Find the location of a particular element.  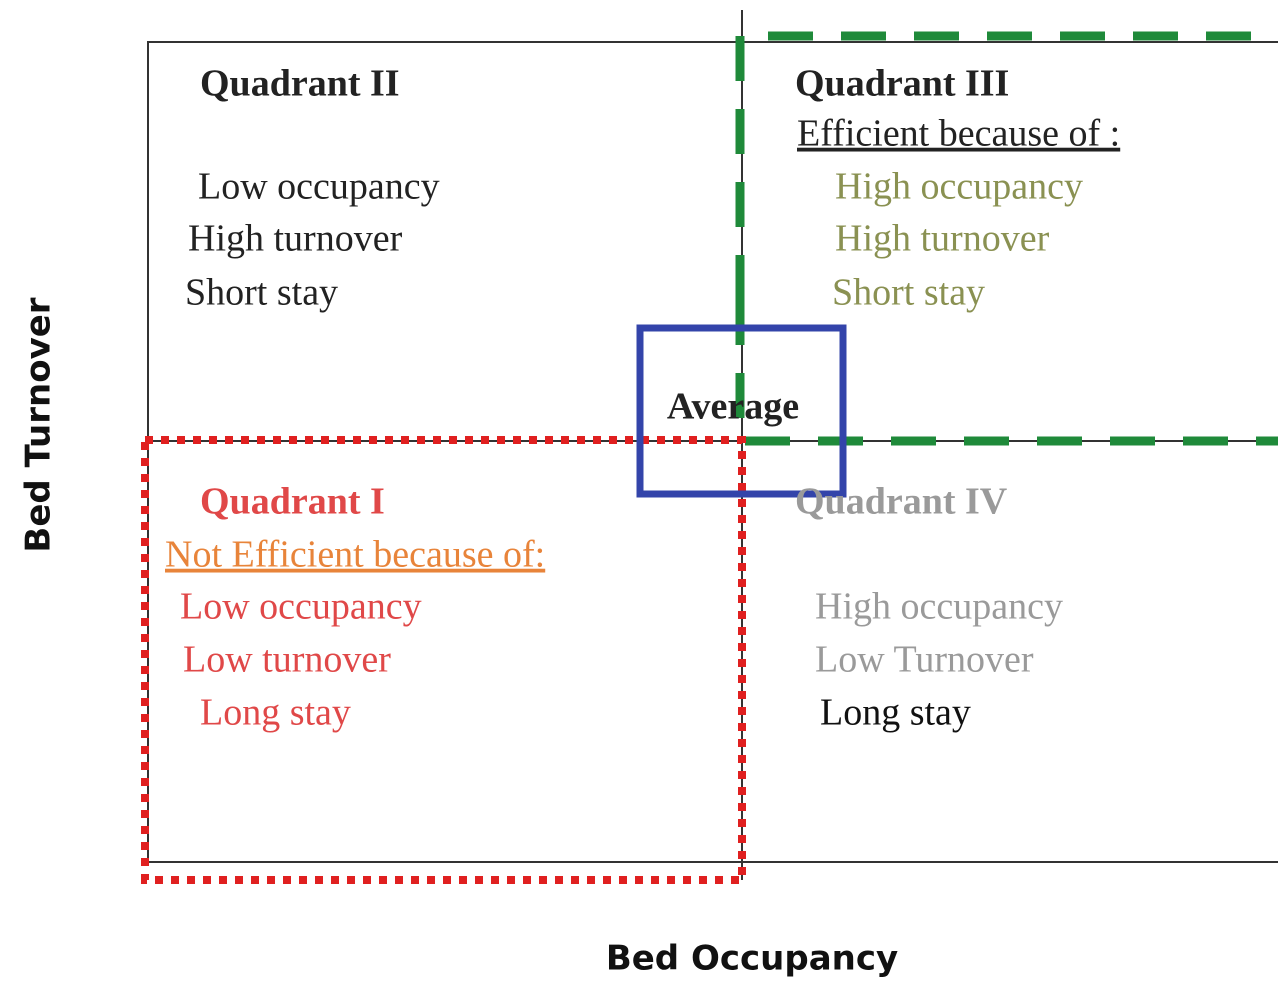

quadrant-subtitle: Not Efficient because of: is located at coordinates (355, 555).